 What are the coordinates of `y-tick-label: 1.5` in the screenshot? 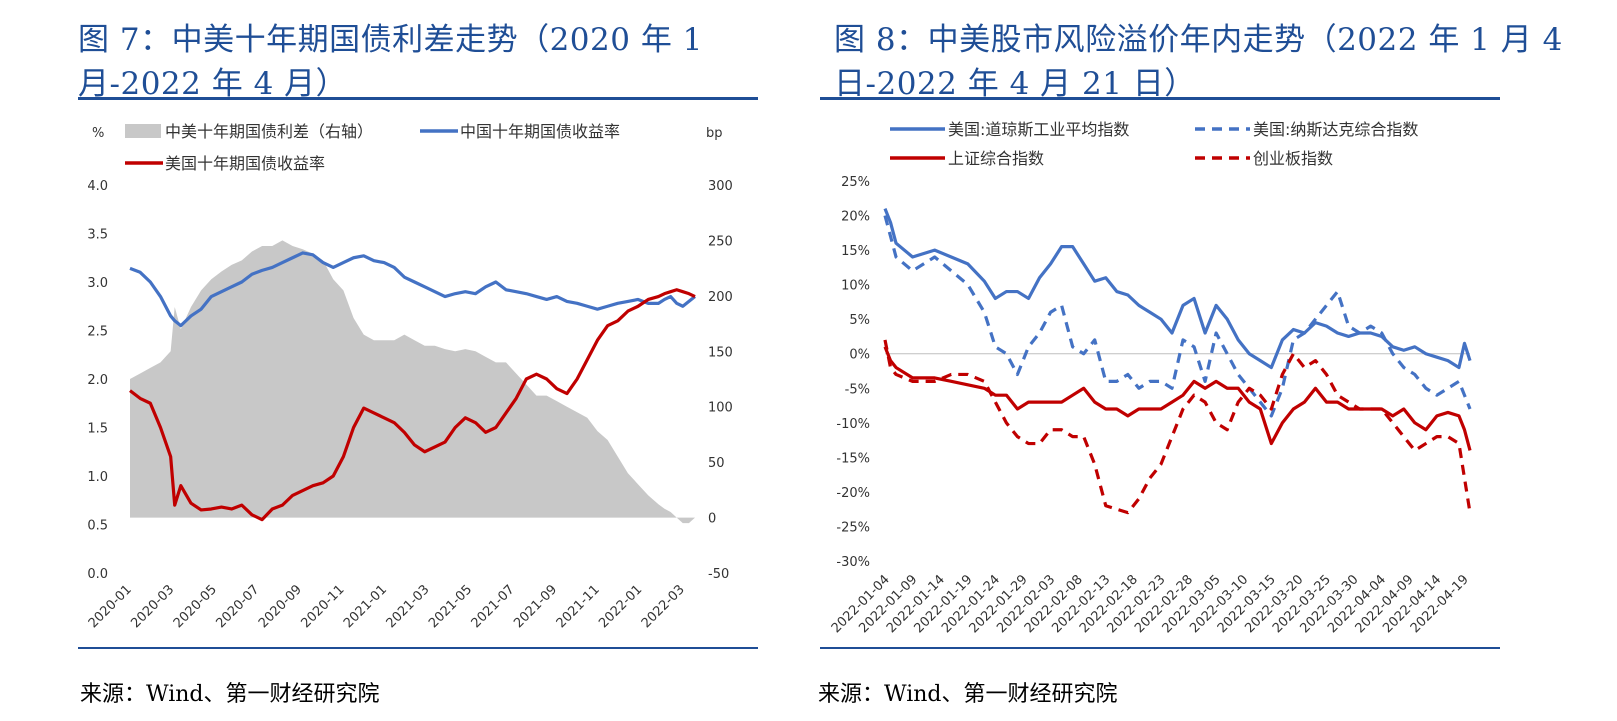 It's located at (97, 429).